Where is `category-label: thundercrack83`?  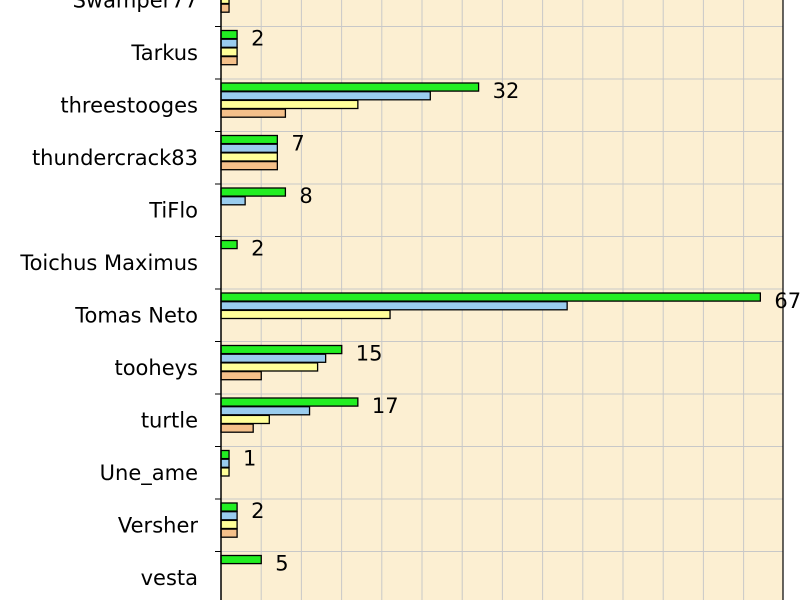
category-label: thundercrack83 is located at coordinates (115, 158).